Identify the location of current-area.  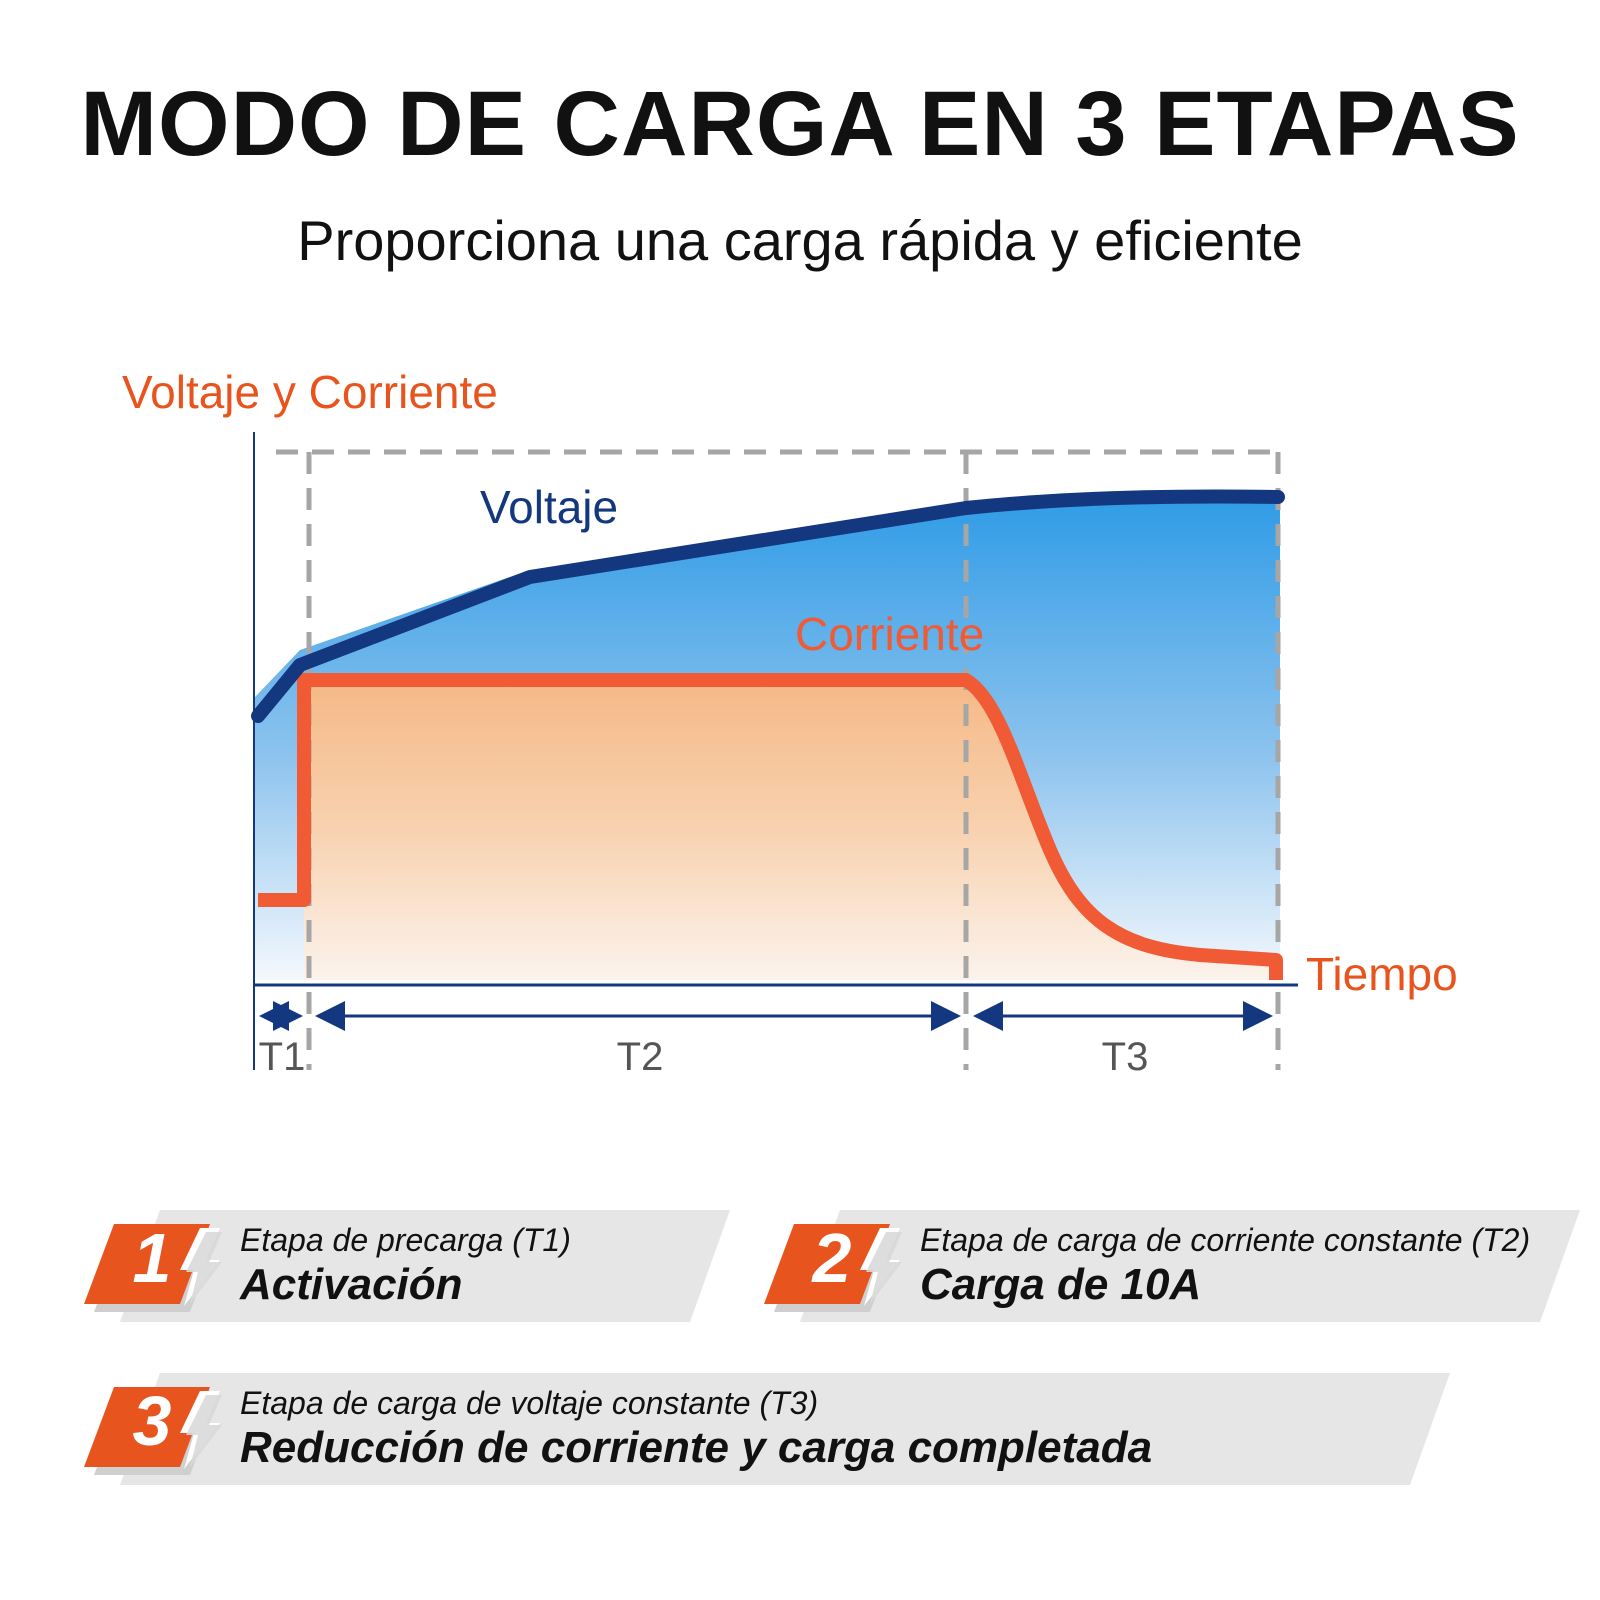
(786, 830).